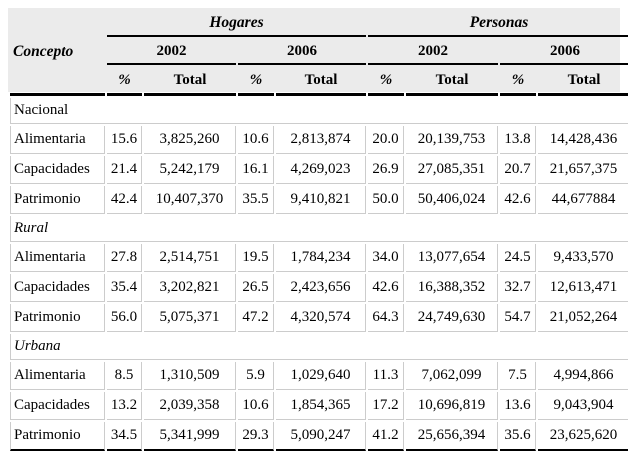  What do you see at coordinates (236, 23) in the screenshot?
I see `group-header-hogares: Hogares` at bounding box center [236, 23].